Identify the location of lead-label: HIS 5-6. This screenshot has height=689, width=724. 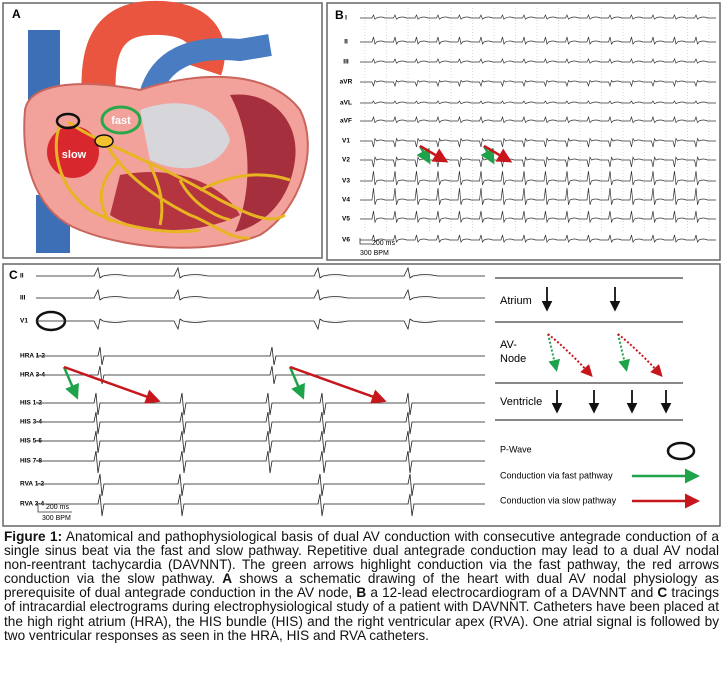
(31, 441).